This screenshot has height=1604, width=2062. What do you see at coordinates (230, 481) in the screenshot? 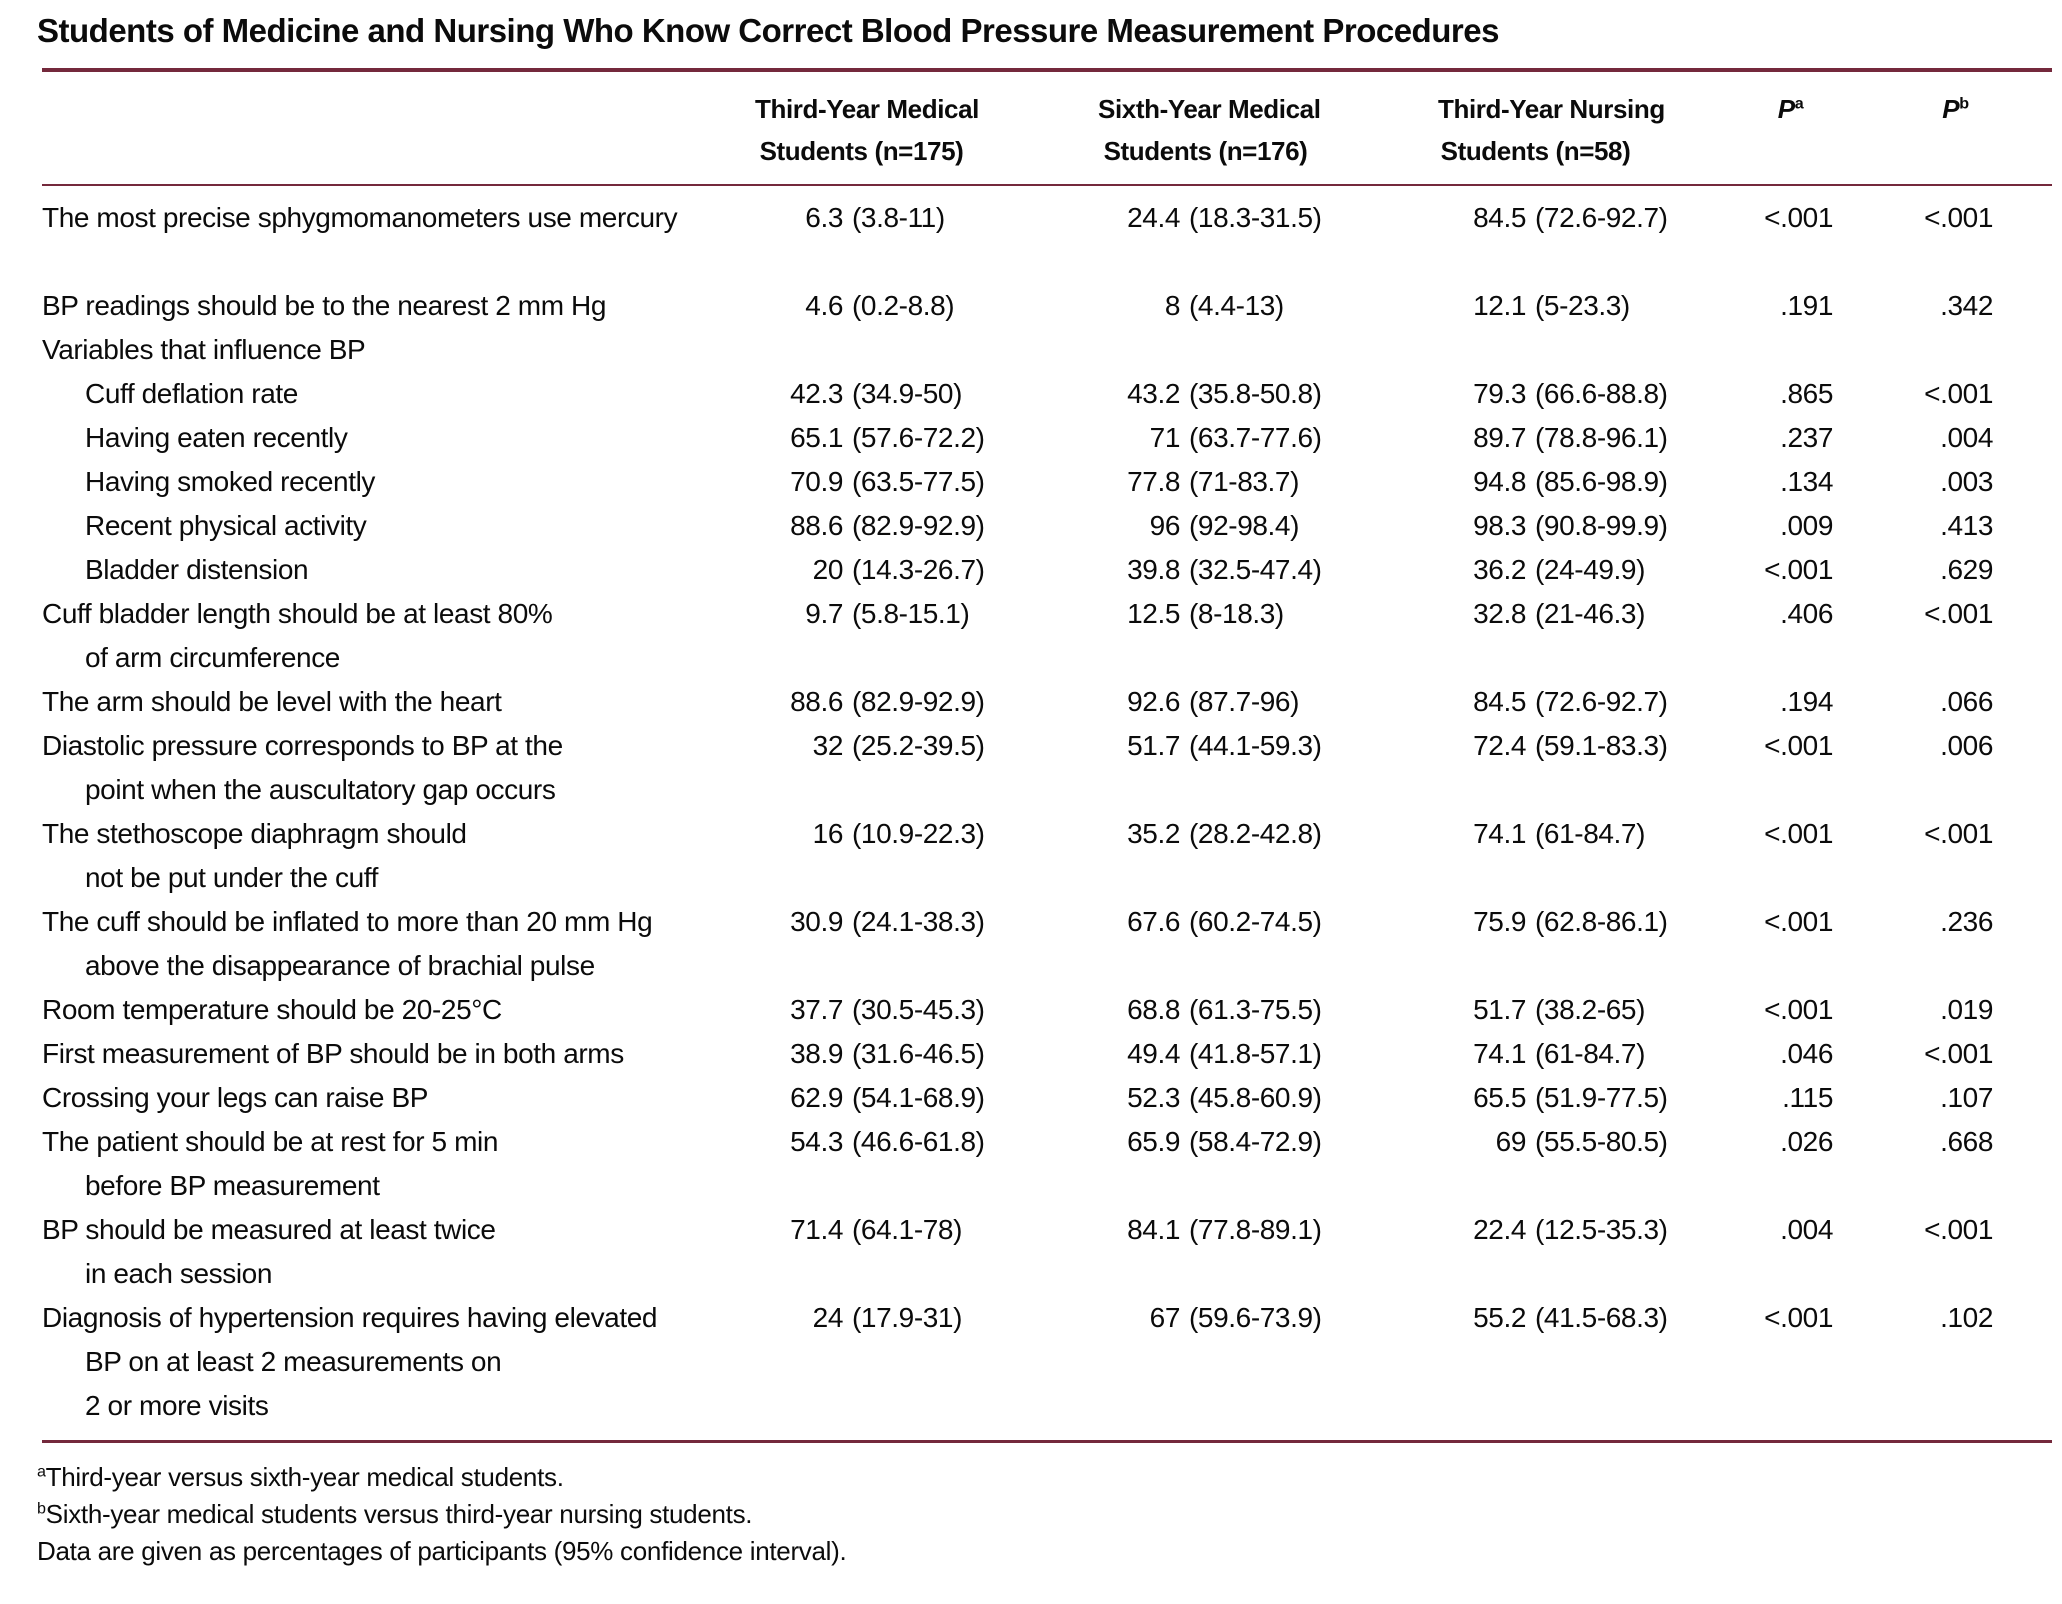
I see `row-label-line: Having smoked recently` at bounding box center [230, 481].